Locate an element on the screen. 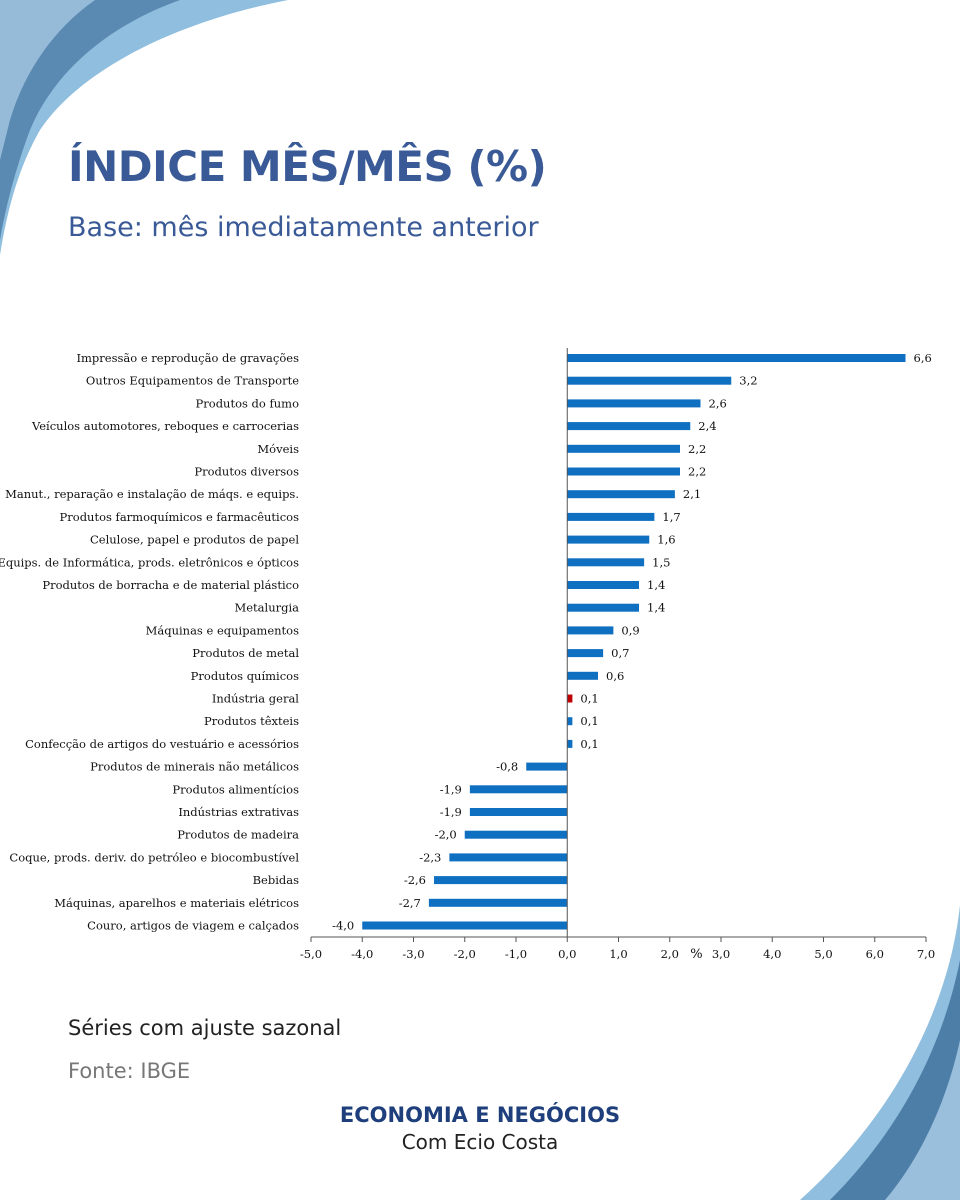 The width and height of the screenshot is (960, 1200). x-tick-label: -3,0 is located at coordinates (413, 954).